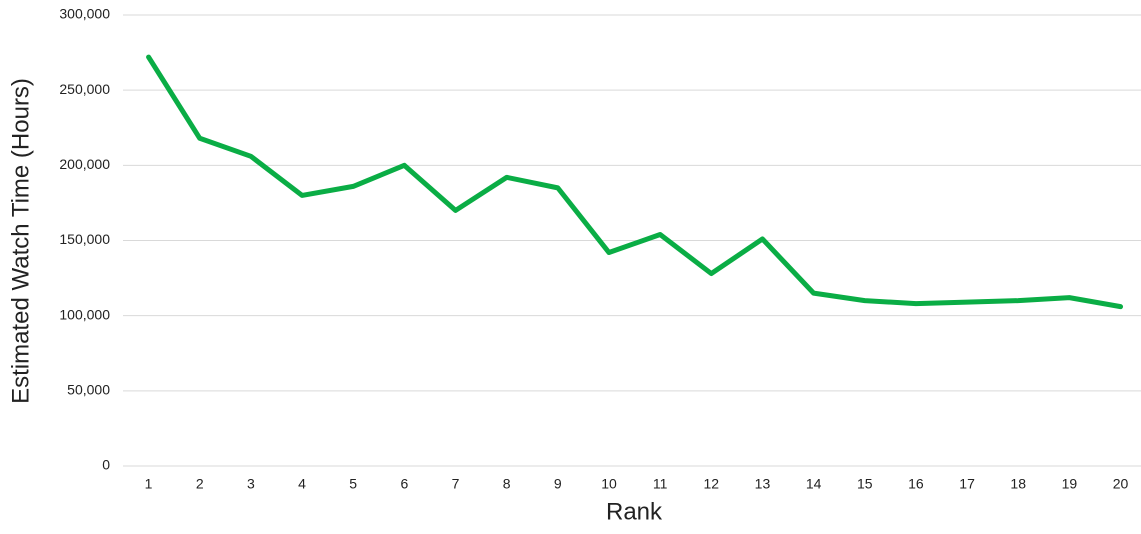 This screenshot has height=534, width=1141. Describe the element at coordinates (353, 484) in the screenshot. I see `x-tick-label: 5` at that location.